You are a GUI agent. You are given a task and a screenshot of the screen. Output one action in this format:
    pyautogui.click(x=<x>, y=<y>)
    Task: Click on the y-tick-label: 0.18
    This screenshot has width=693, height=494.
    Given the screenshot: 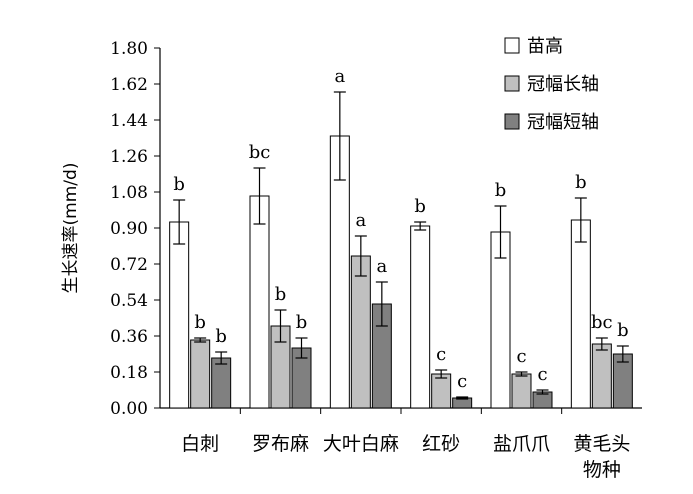 What is the action you would take?
    pyautogui.click(x=129, y=373)
    